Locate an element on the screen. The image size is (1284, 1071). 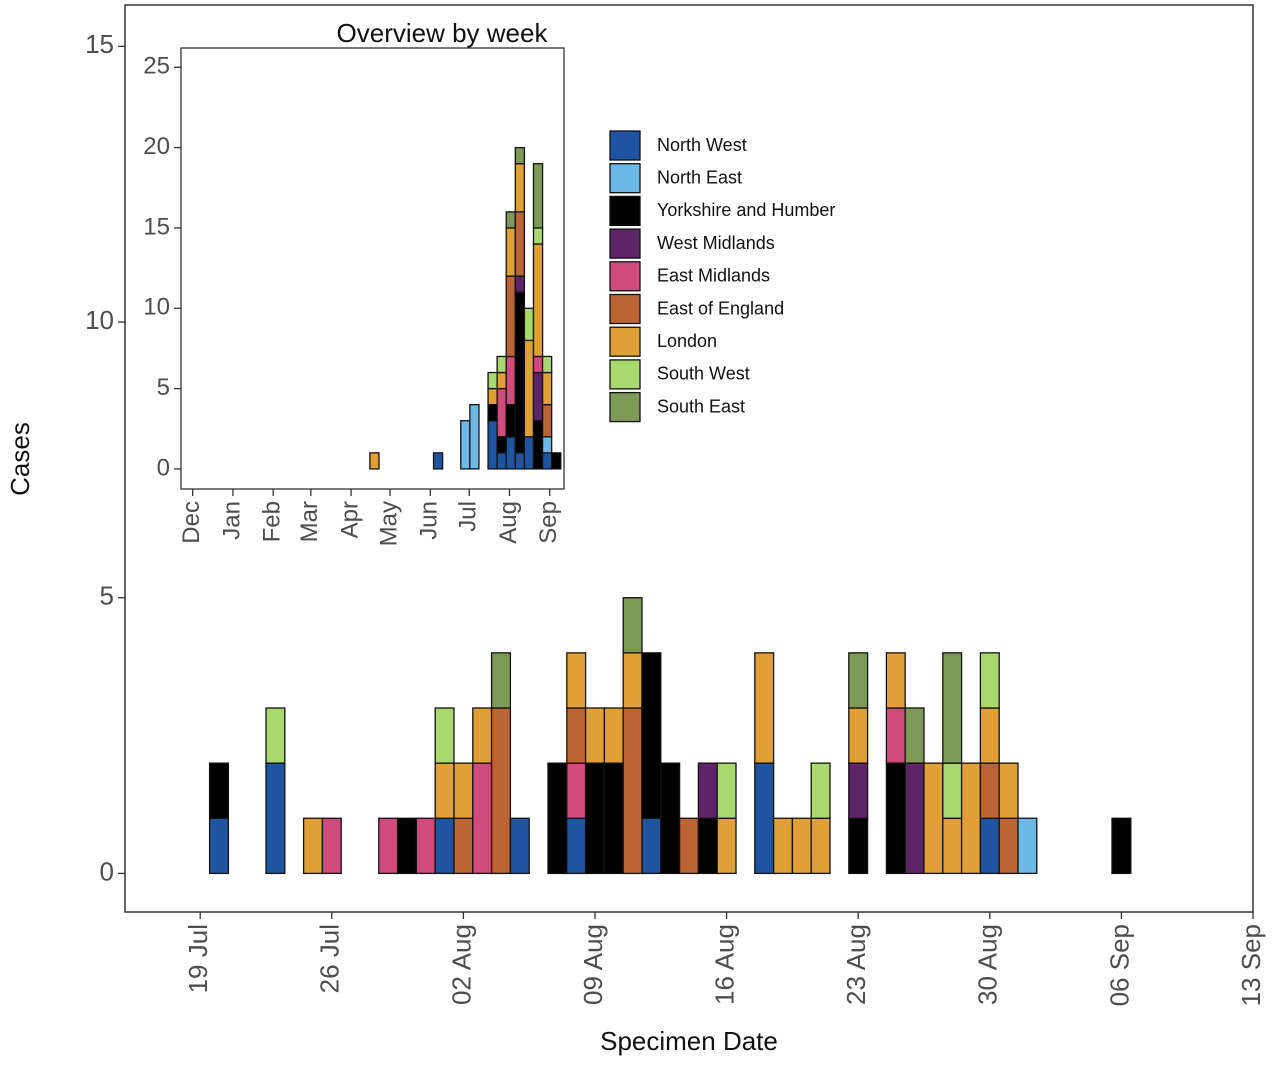
x-tick-label: Jan is located at coordinates (231, 520).